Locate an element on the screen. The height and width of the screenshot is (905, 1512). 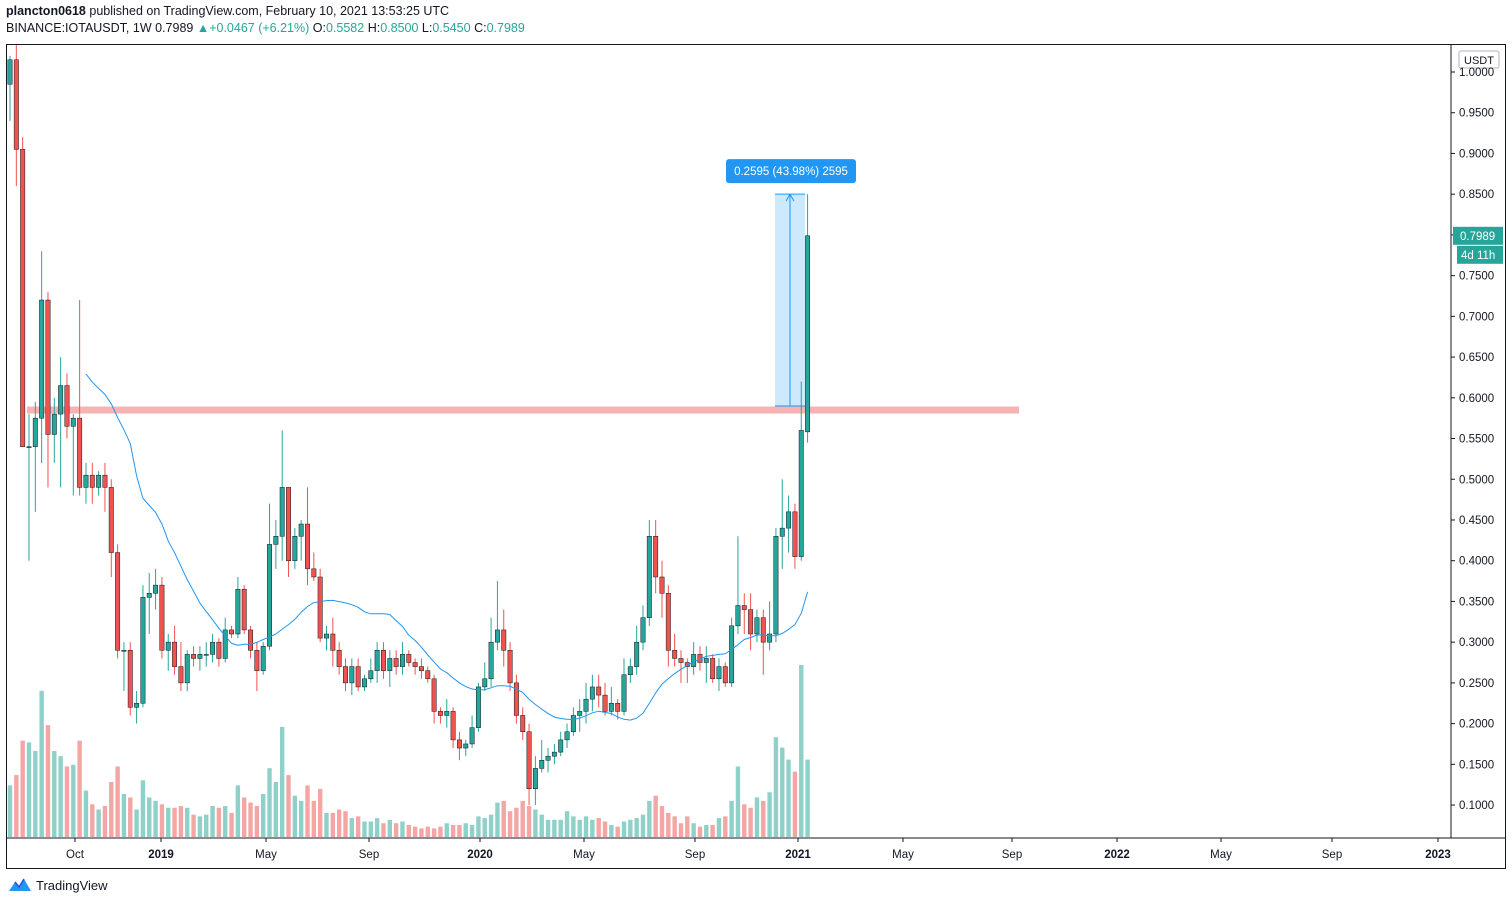
price-tick-label: 0.5500 is located at coordinates (1476, 440).